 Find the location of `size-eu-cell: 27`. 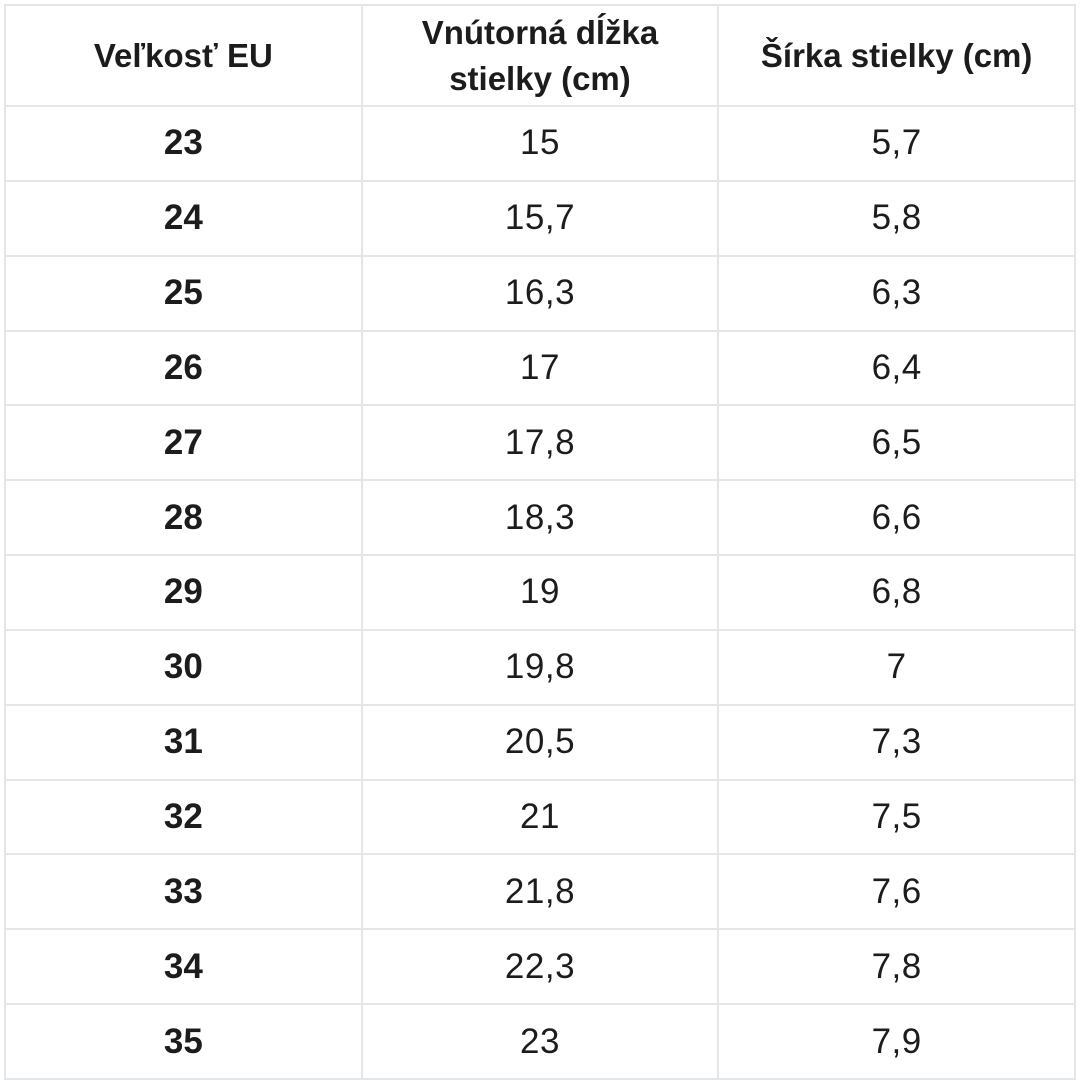

size-eu-cell: 27 is located at coordinates (183, 443).